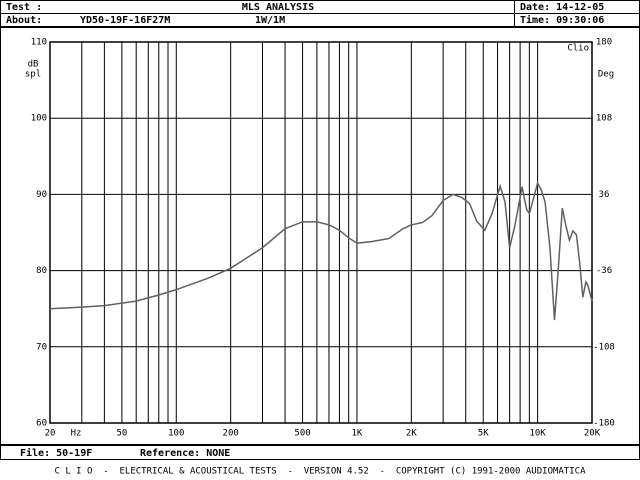 This screenshot has width=640, height=480. I want to click on y-tick-label: 80, so click(41, 271).